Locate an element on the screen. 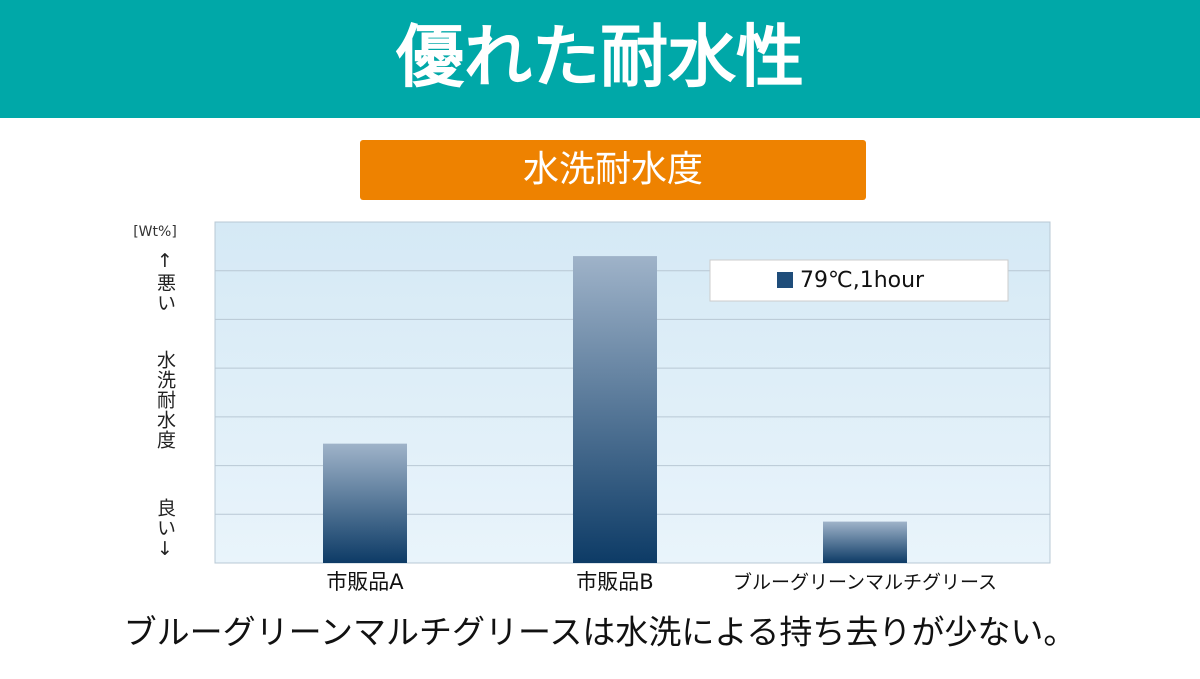 The width and height of the screenshot is (1200, 679). caption: ブルーグリーンマルチグリースは水洗による持ち去りが少ない。 is located at coordinates (600, 632).